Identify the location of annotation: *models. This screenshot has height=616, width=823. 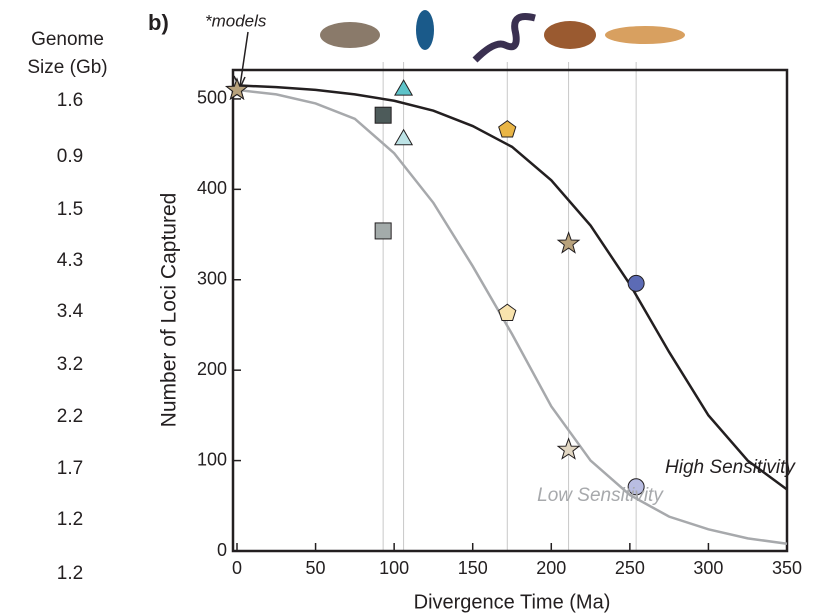
(236, 20).